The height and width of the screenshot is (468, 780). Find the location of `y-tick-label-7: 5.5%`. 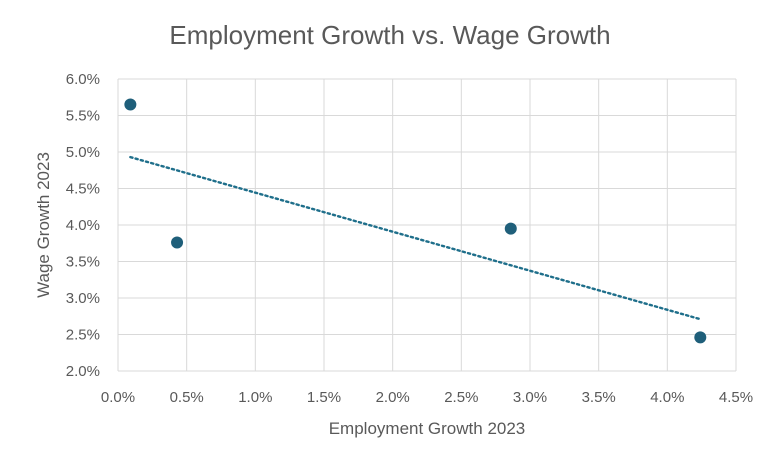

y-tick-label-7: 5.5% is located at coordinates (83, 116).